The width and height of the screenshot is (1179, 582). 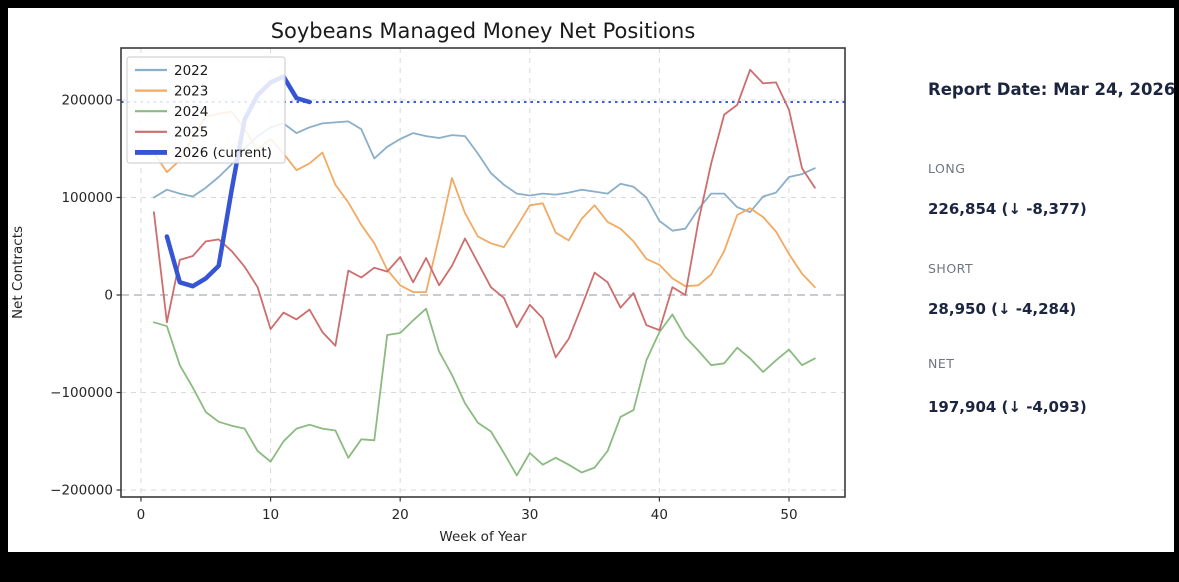 I want to click on x-axis-label: Week of Year, so click(x=483, y=537).